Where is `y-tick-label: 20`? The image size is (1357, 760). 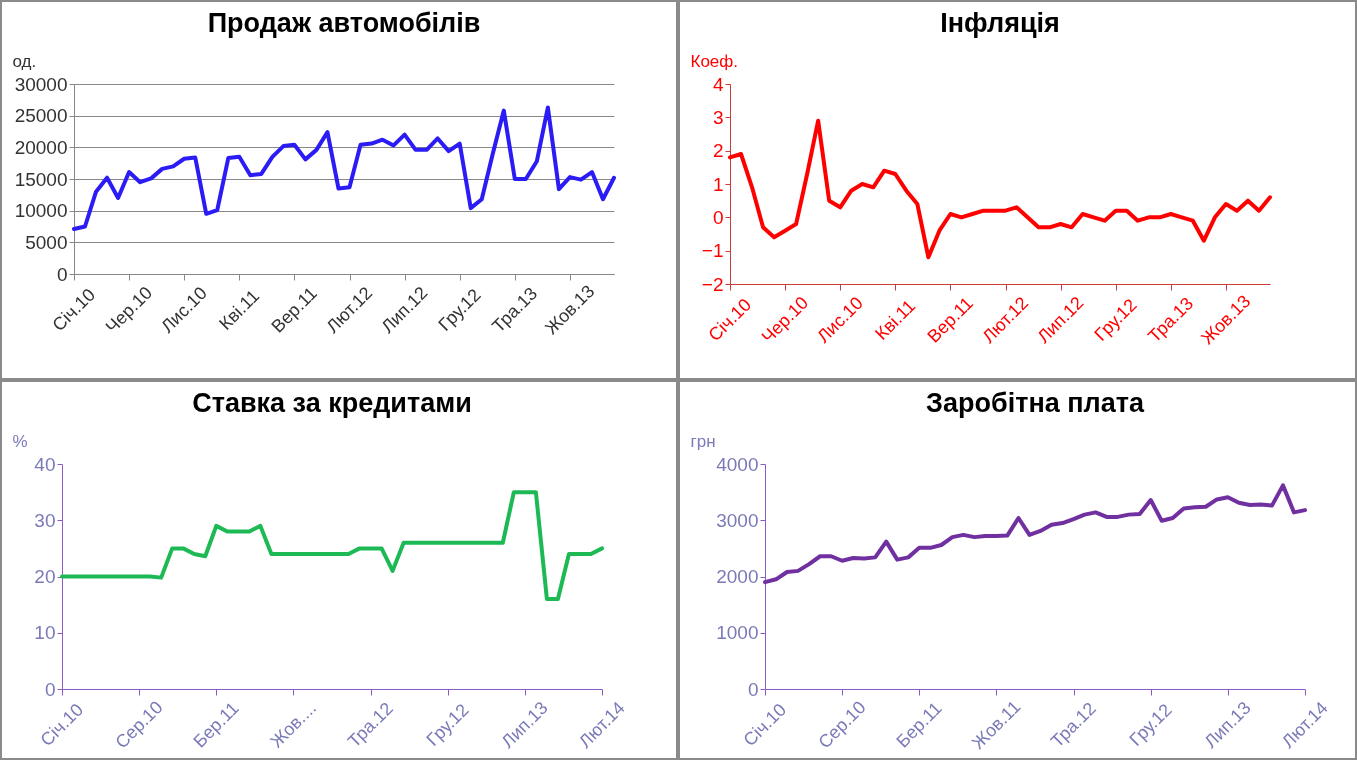
y-tick-label: 20 is located at coordinates (45, 576).